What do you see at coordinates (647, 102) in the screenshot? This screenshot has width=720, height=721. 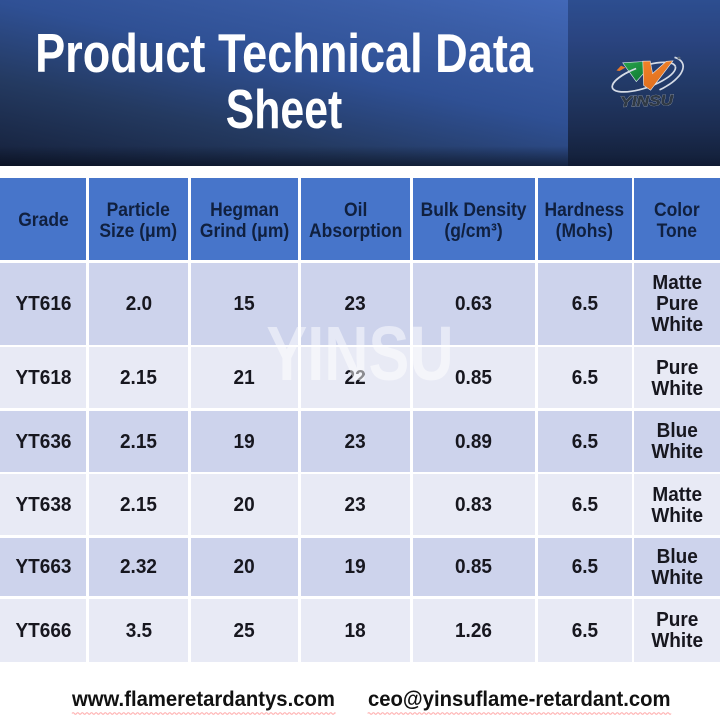 I see `svg-text: YINSU` at bounding box center [647, 102].